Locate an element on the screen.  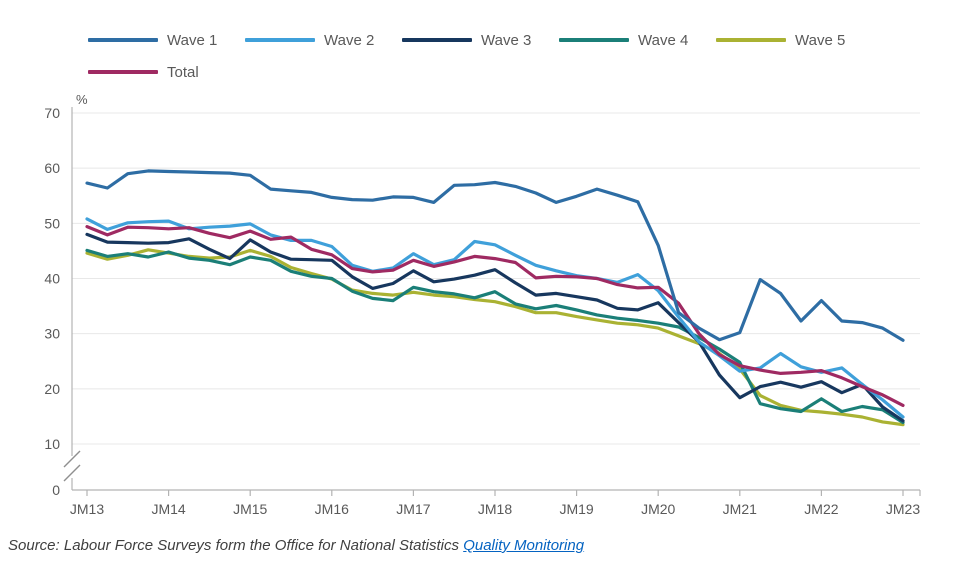
chart-legend: Wave 1 Wave 2 Wave 3 Wave 4 Wave 5 Total is located at coordinates (518, 56).